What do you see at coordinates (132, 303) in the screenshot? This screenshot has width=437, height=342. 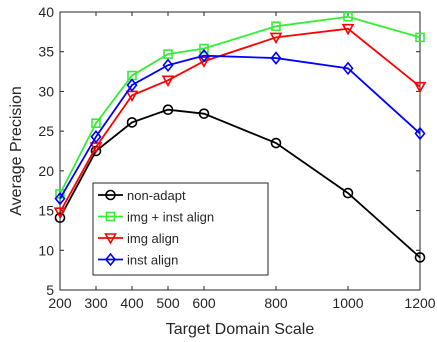 I see `x-tick-label: 400` at bounding box center [132, 303].